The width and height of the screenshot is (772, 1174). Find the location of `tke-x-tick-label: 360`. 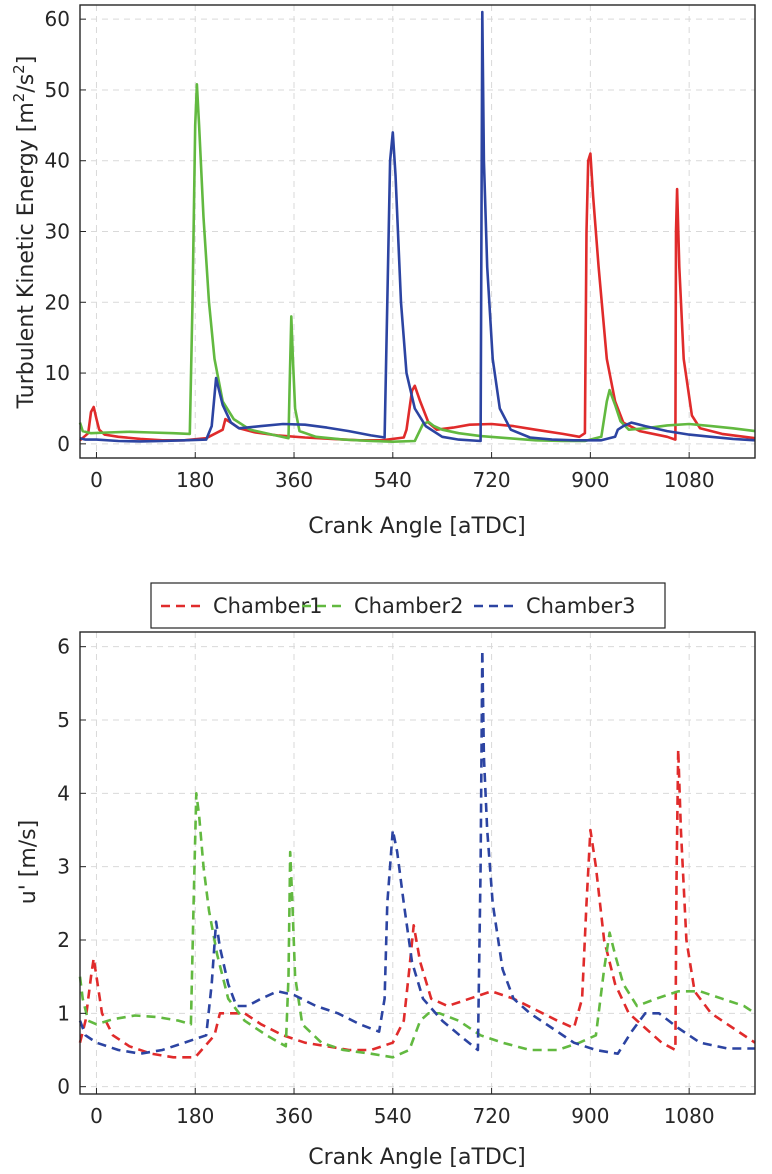

tke-x-tick-label: 360 is located at coordinates (294, 480).